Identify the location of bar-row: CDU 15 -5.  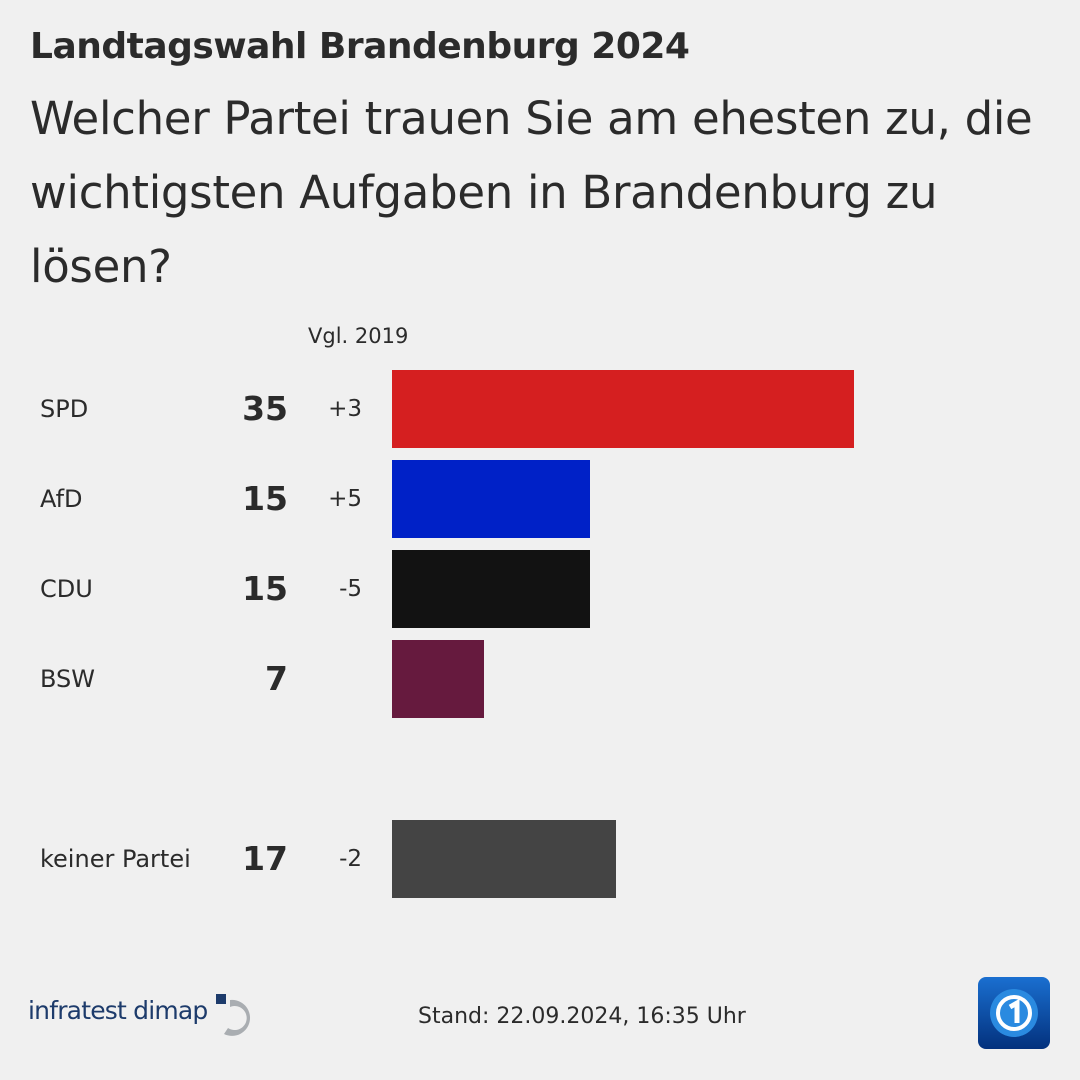
(540, 589).